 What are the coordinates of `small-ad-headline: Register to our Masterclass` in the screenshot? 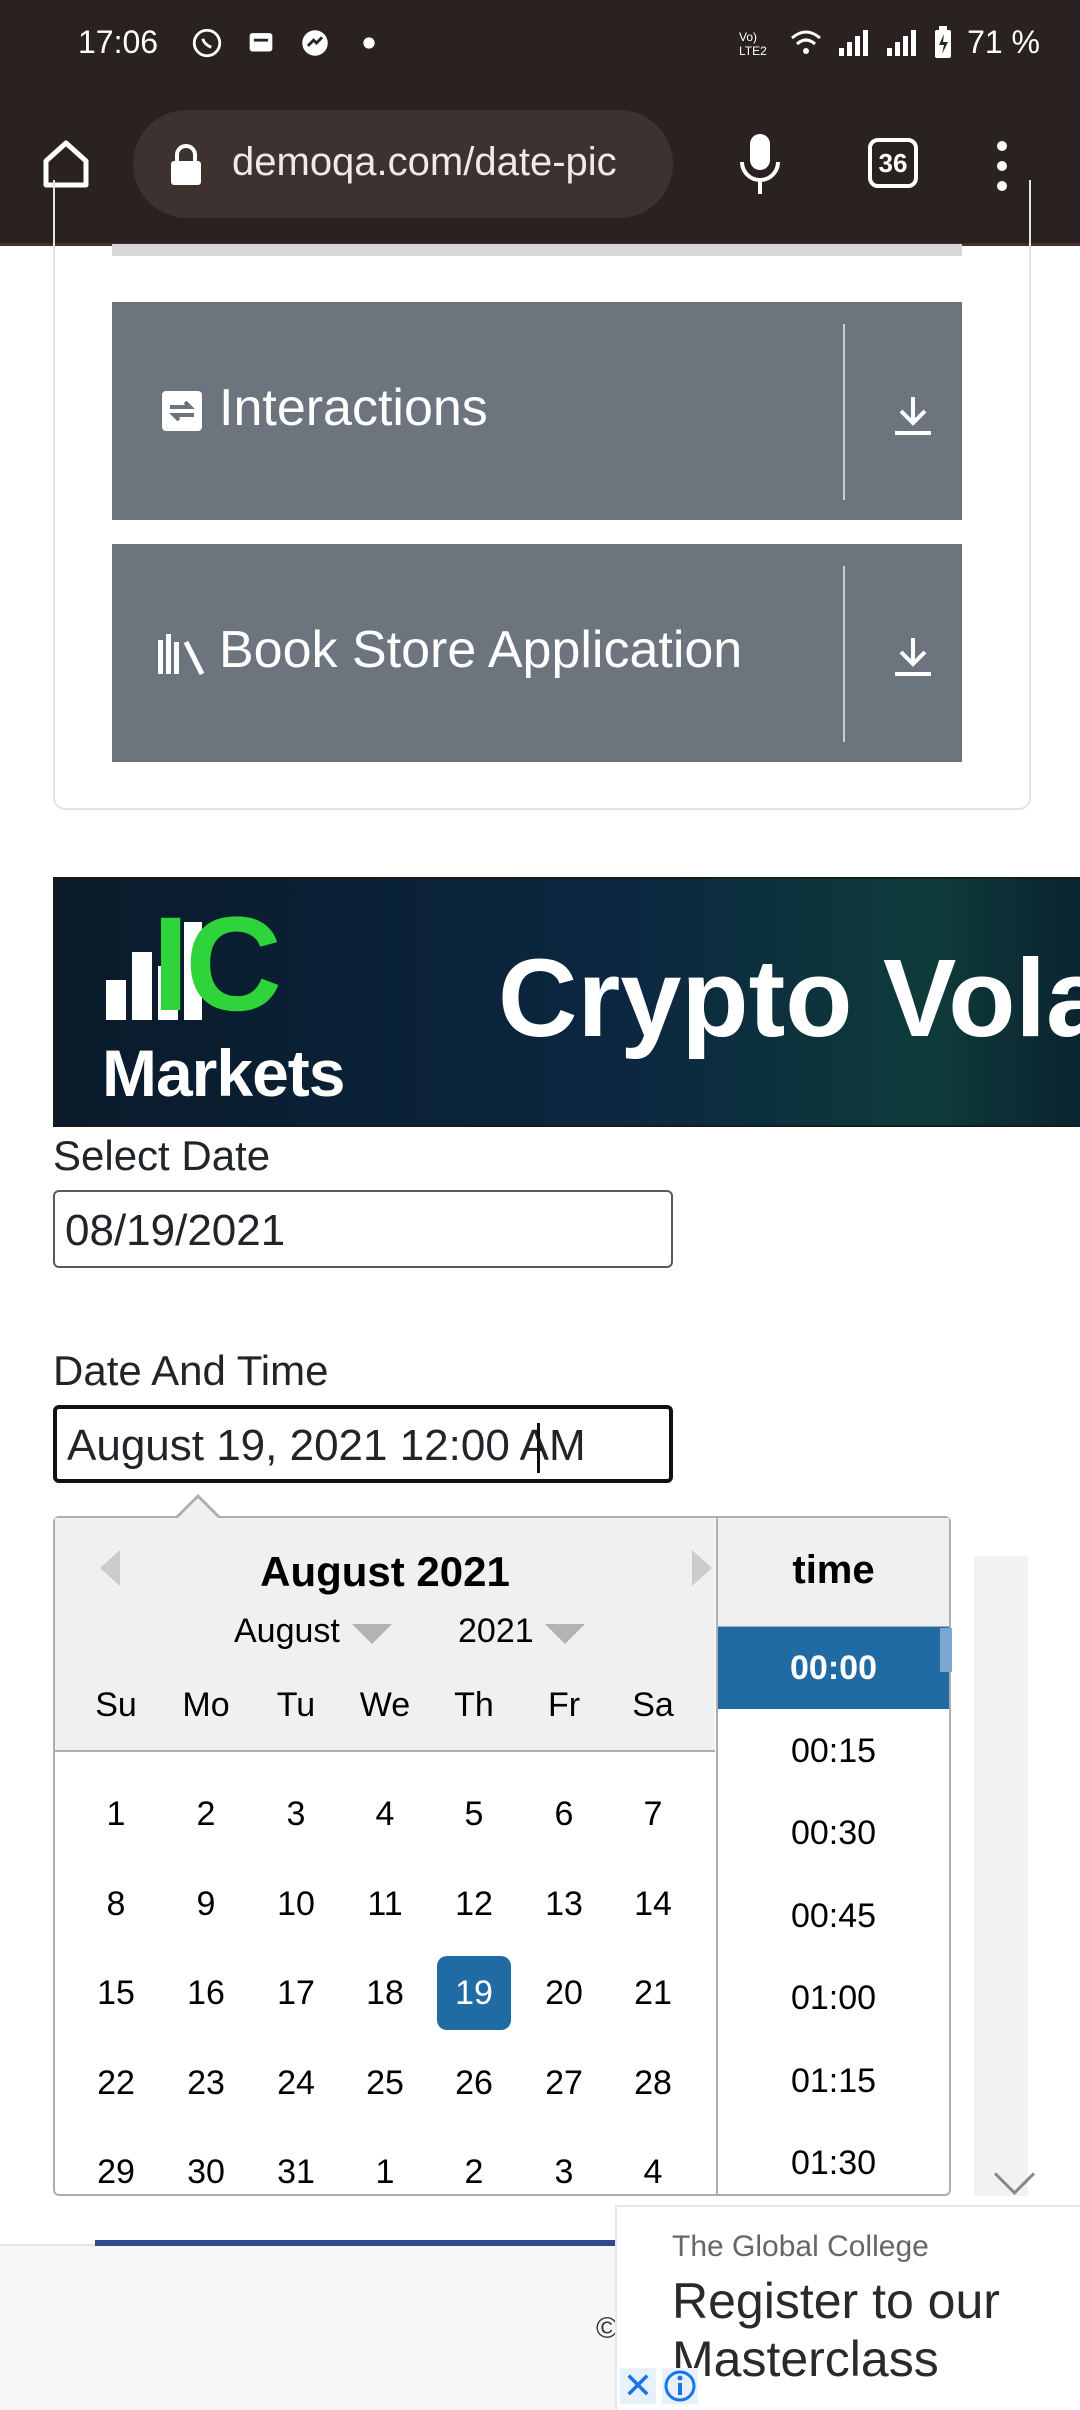 It's located at (836, 2330).